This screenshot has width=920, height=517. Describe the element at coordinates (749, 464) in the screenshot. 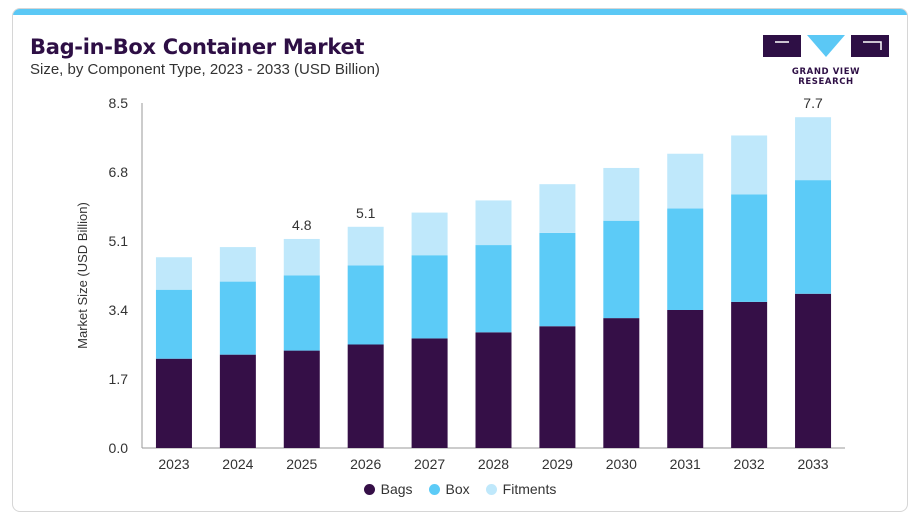

I see `x-tick-label: 2032` at that location.